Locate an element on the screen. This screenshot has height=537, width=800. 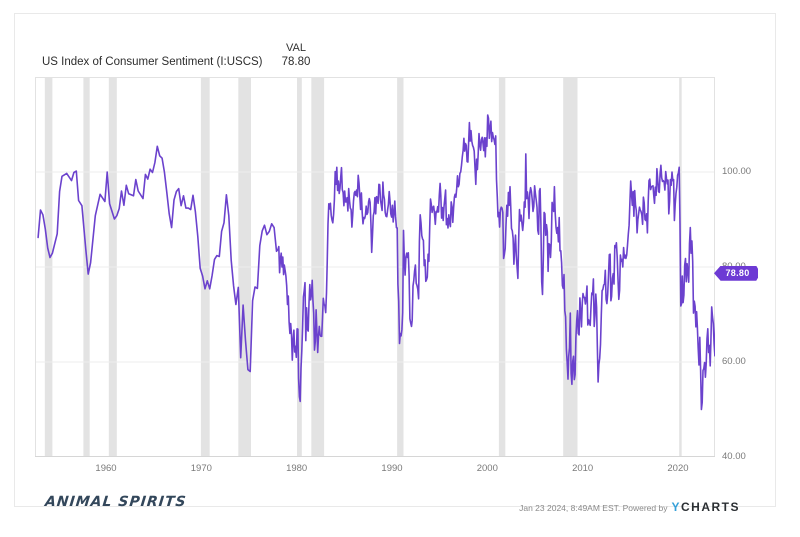
ycharts-logo-charts: CHARTS is located at coordinates (710, 507).